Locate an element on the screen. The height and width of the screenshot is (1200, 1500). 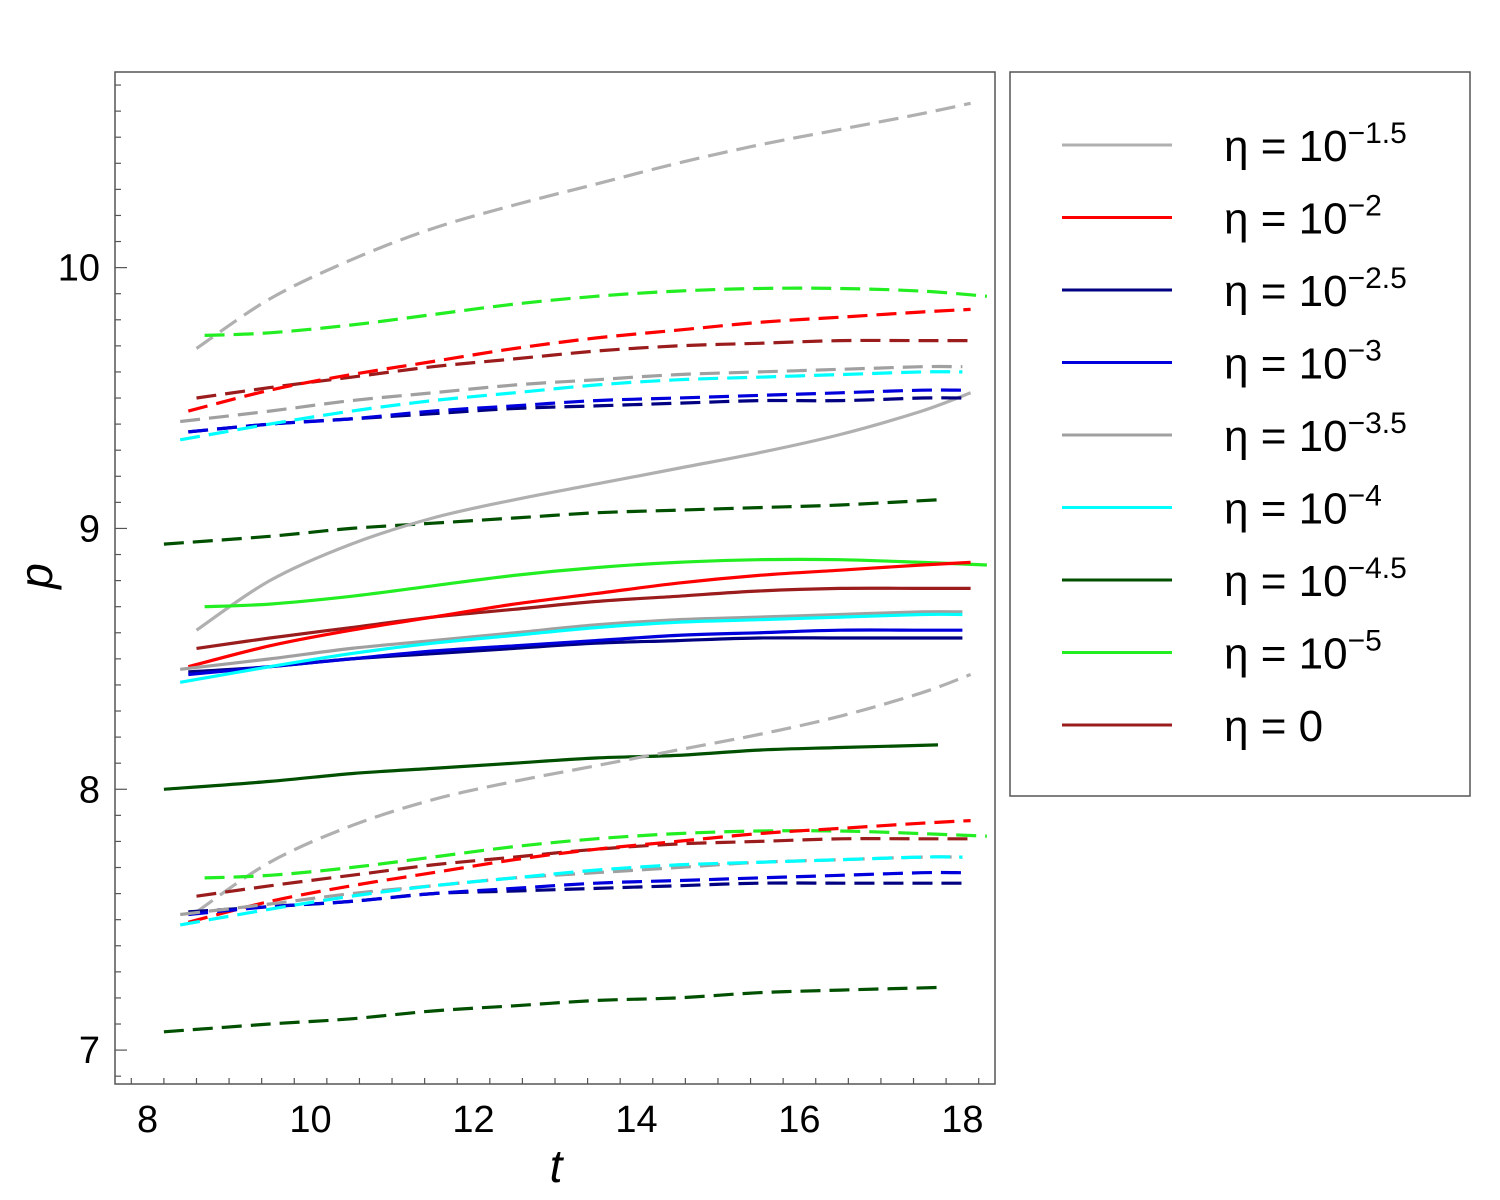
legend-label: η = 10−2 is located at coordinates (1303, 217).